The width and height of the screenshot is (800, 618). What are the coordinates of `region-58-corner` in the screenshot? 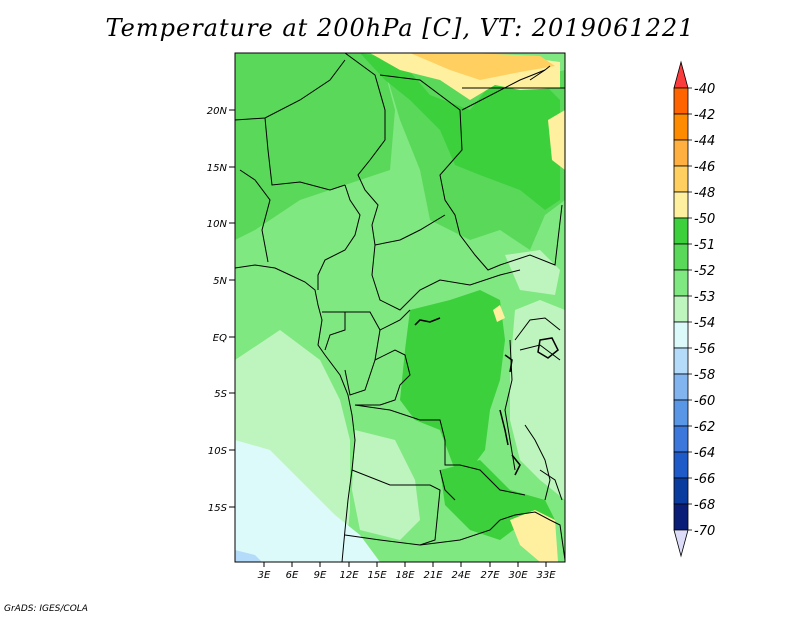 It's located at (248, 556).